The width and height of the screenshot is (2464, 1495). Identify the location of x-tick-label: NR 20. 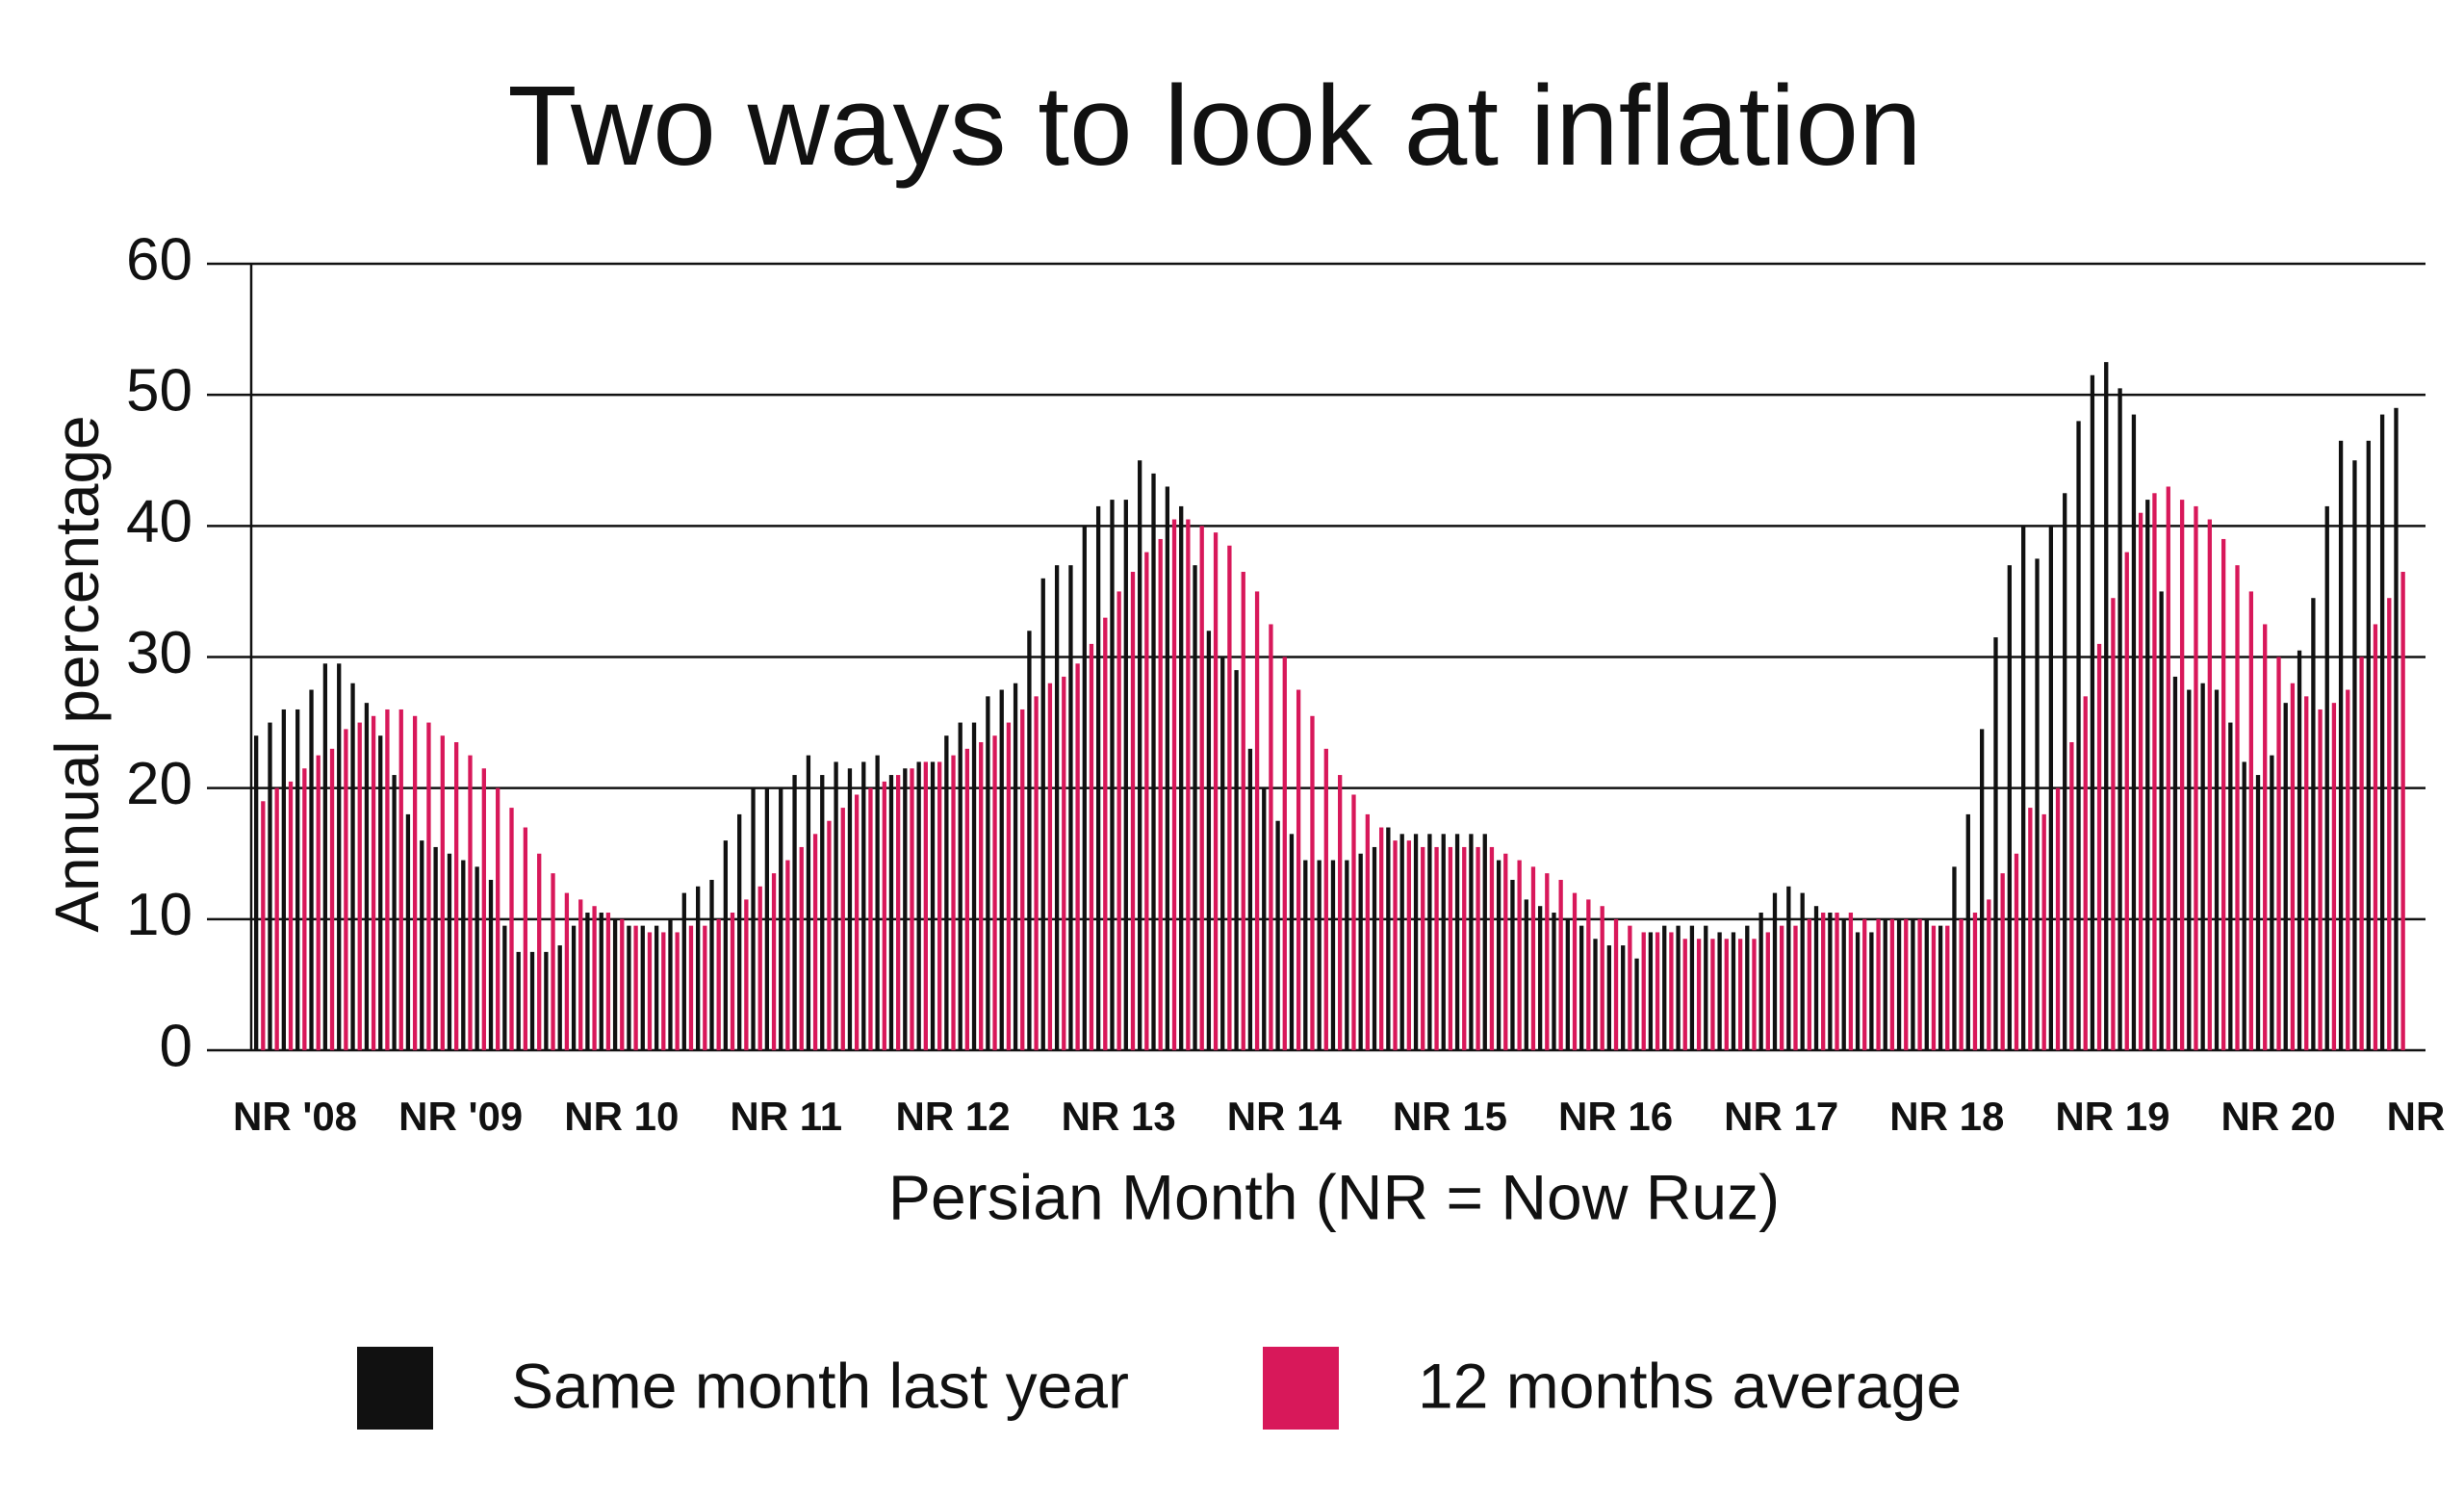
(2278, 1116).